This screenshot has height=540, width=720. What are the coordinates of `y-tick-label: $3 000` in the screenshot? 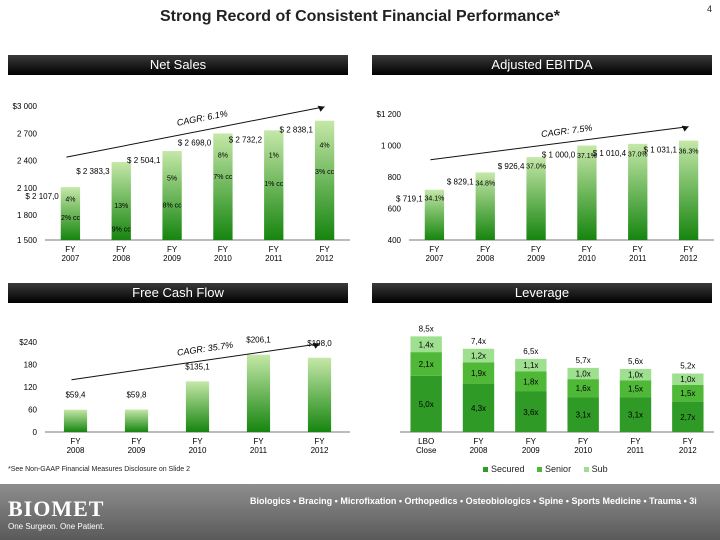 It's located at (25, 106).